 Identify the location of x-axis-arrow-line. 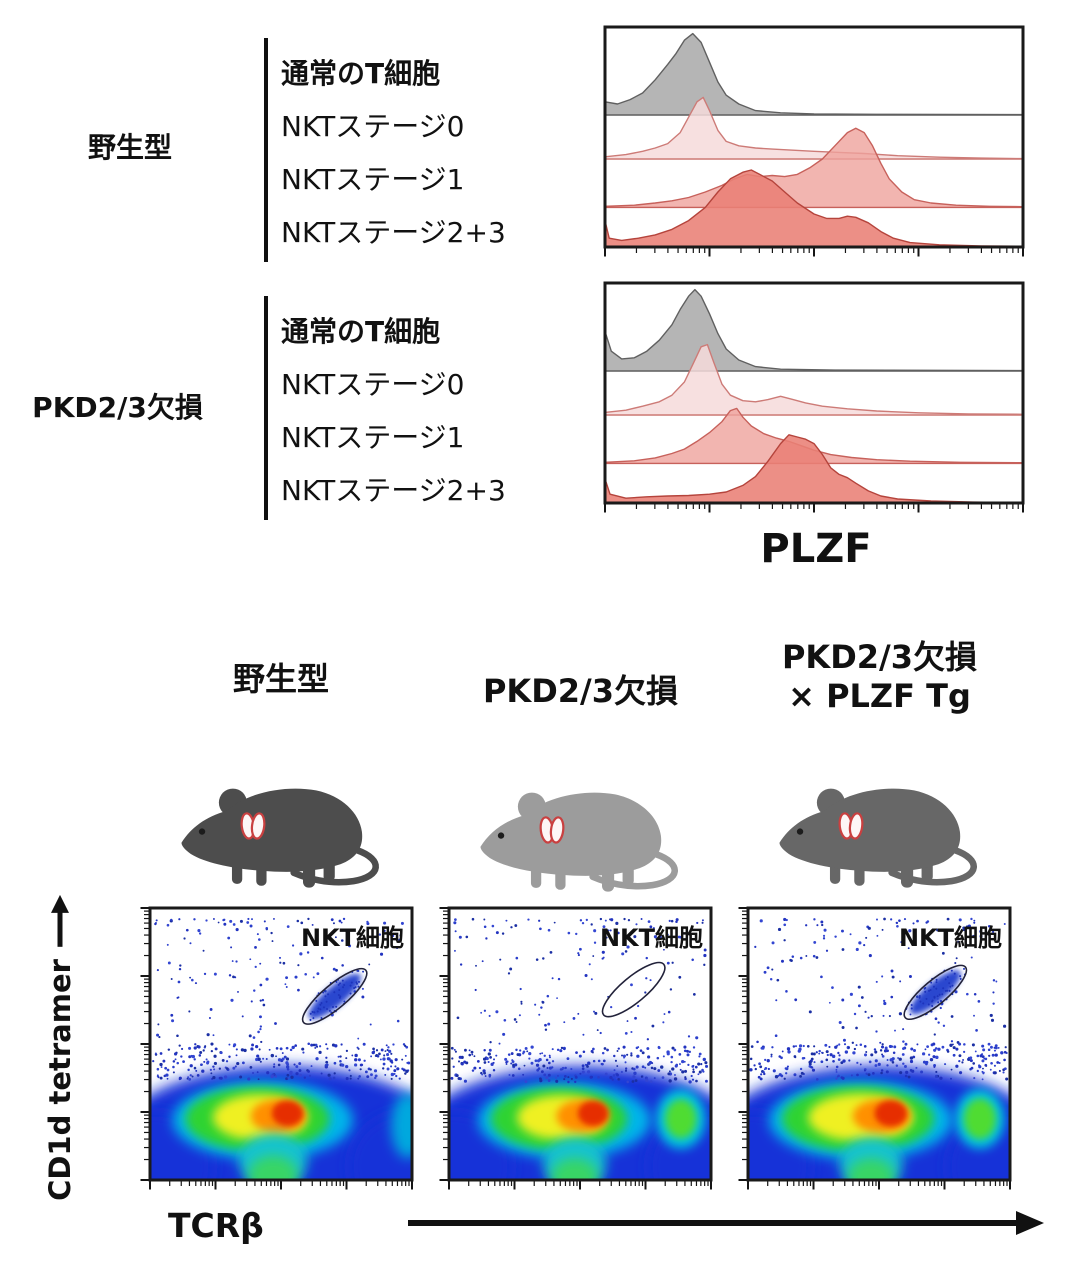
(713, 1223).